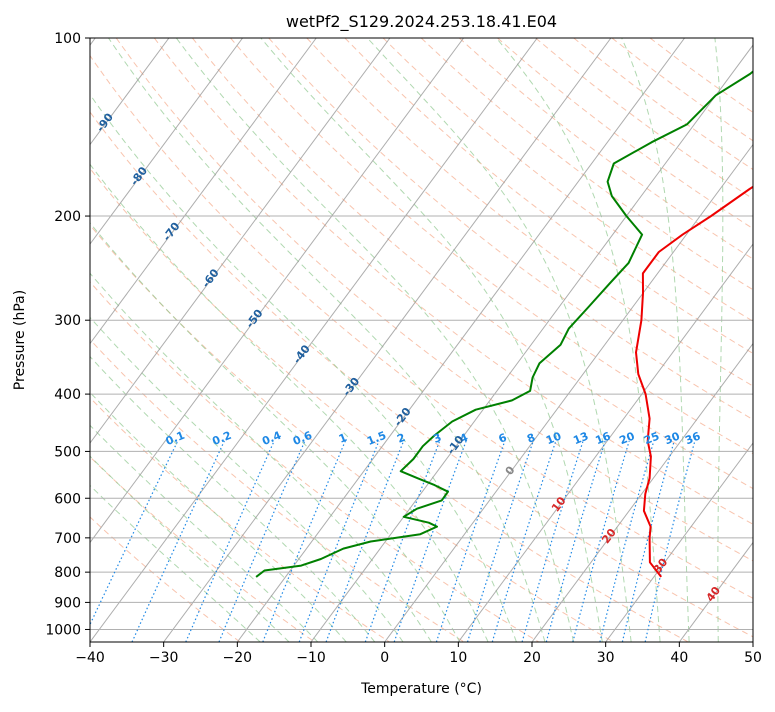  I want to click on y-tick-label: 1000, so click(63, 630).